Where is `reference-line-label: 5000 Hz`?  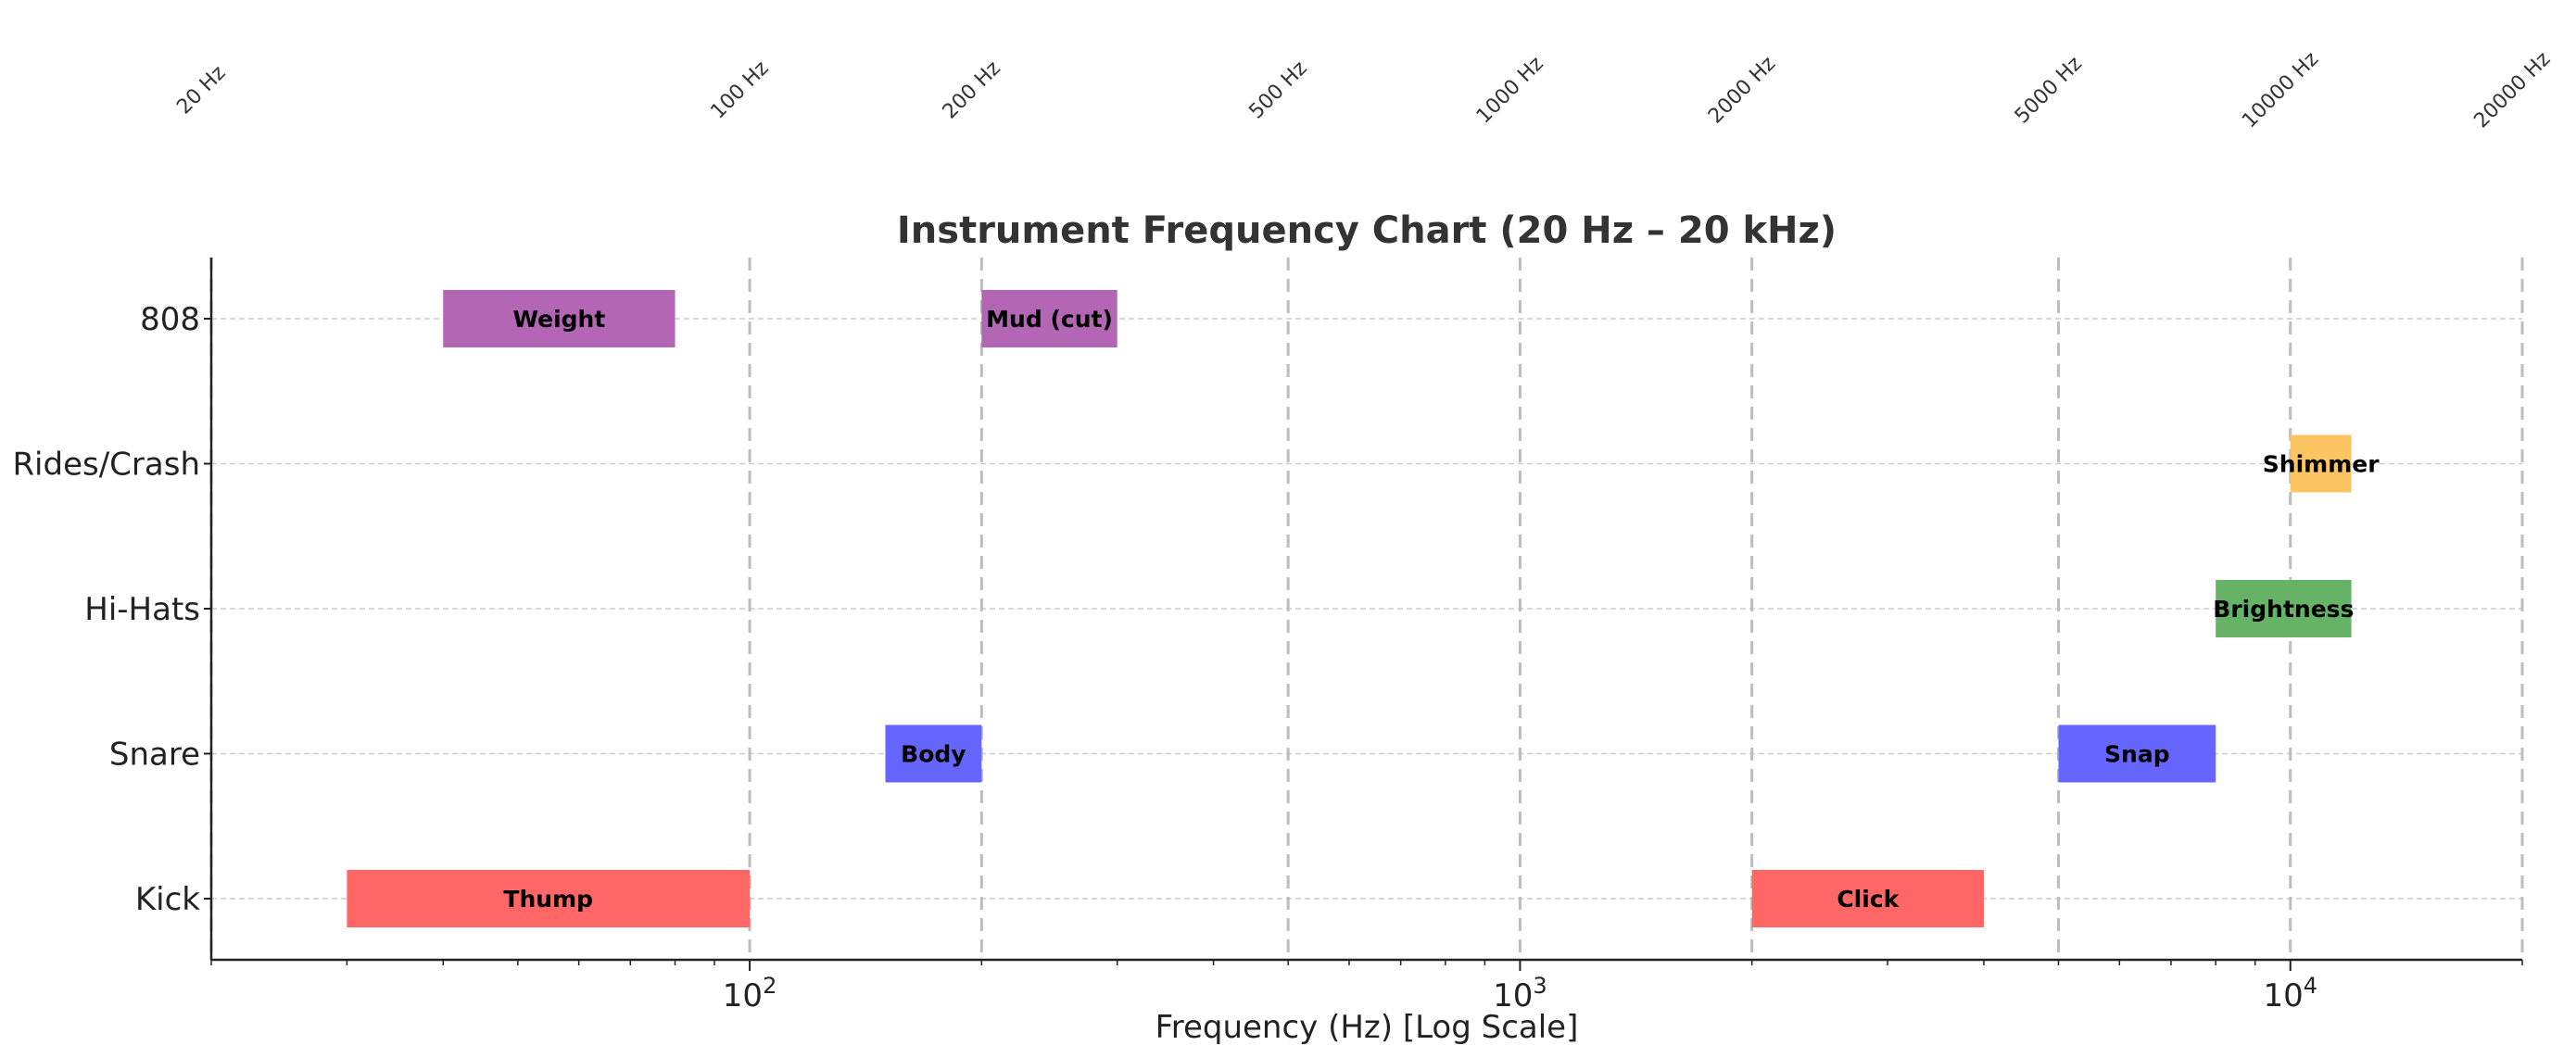 reference-line-label: 5000 Hz is located at coordinates (2049, 90).